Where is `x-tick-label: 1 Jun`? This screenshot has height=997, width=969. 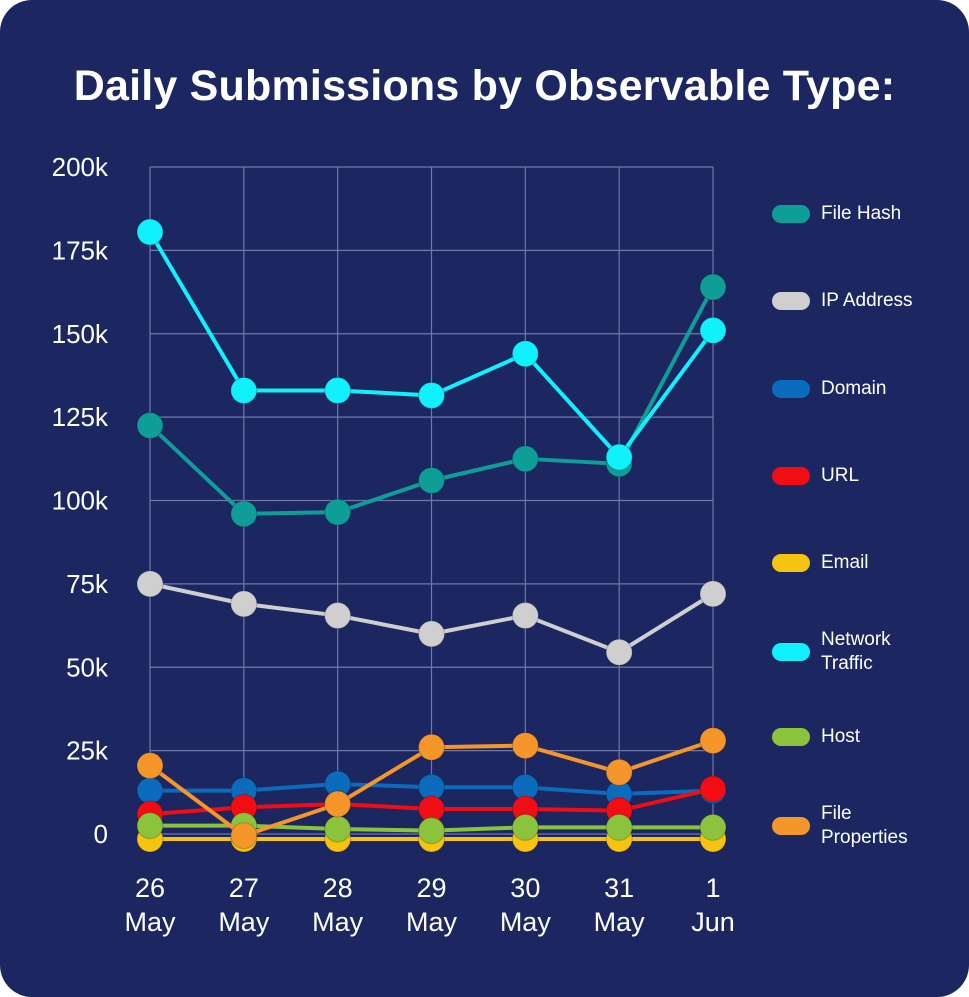
x-tick-label: 1 Jun is located at coordinates (713, 905).